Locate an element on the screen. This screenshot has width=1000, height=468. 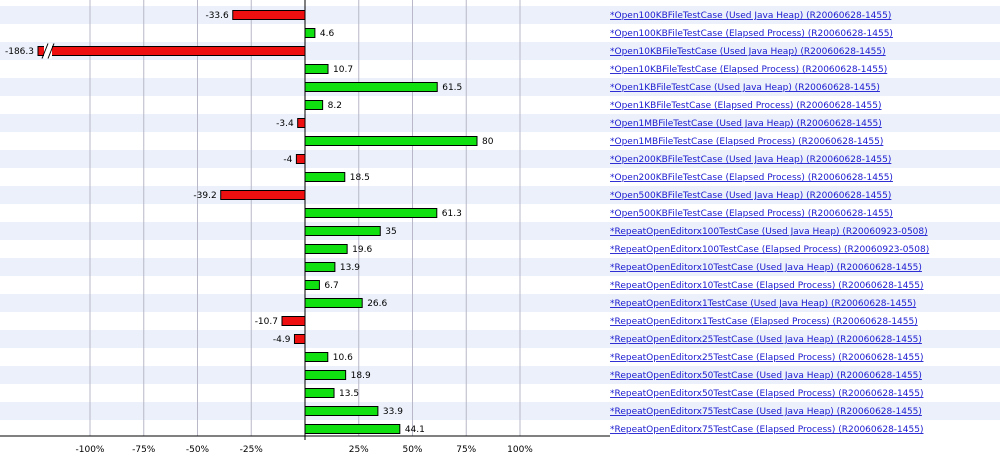
value-label: -39.2 is located at coordinates (204, 196).